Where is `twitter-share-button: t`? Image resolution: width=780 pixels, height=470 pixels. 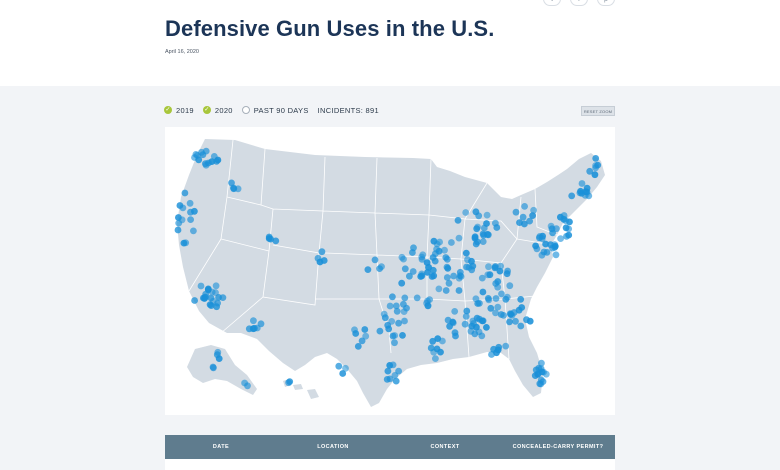 twitter-share-button: t is located at coordinates (552, 3).